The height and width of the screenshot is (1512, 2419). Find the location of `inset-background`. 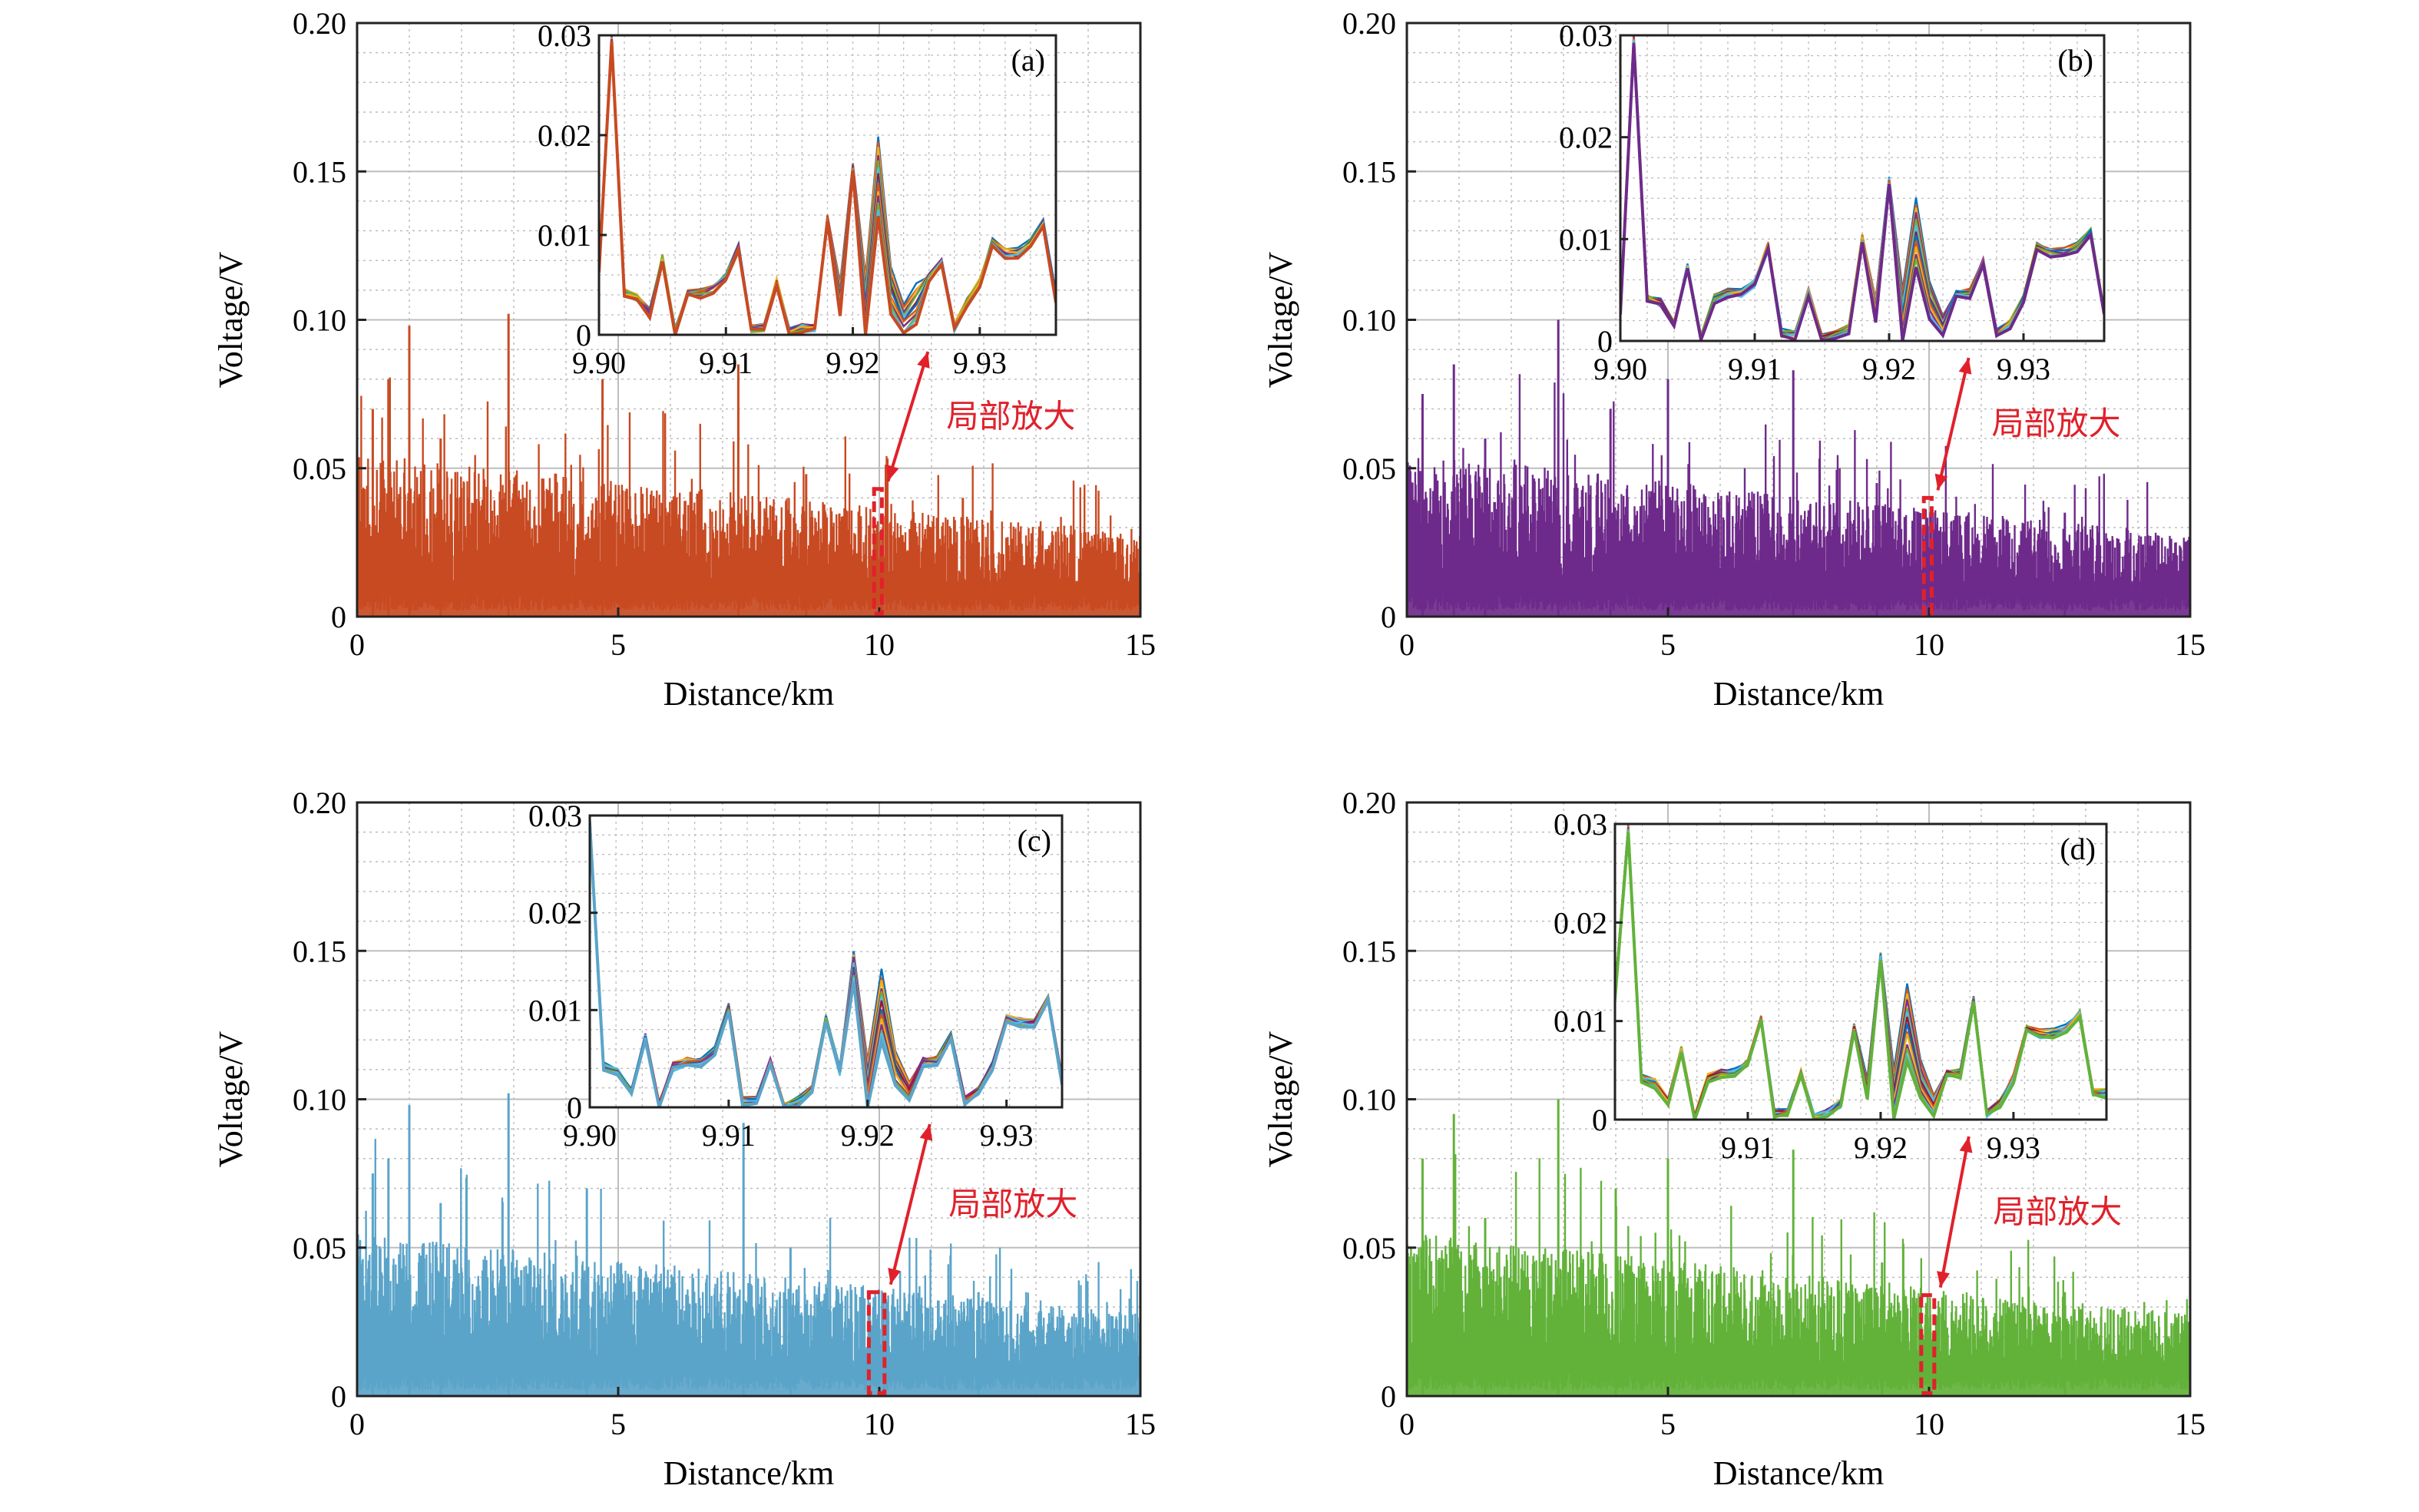

inset-background is located at coordinates (826, 961).